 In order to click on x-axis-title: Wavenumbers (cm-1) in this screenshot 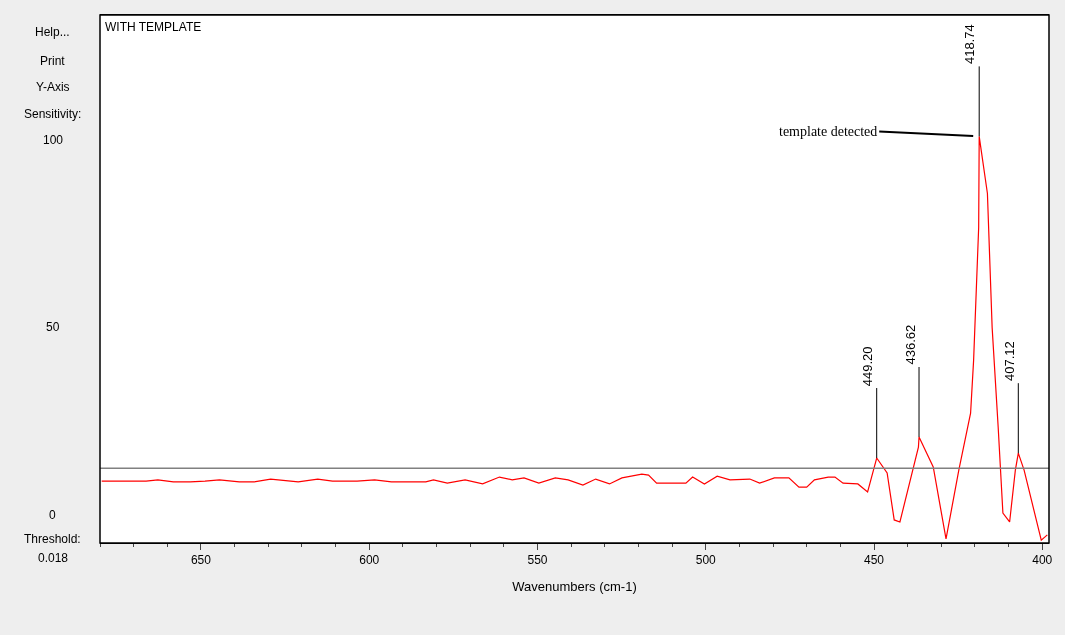, I will do `click(574, 586)`.